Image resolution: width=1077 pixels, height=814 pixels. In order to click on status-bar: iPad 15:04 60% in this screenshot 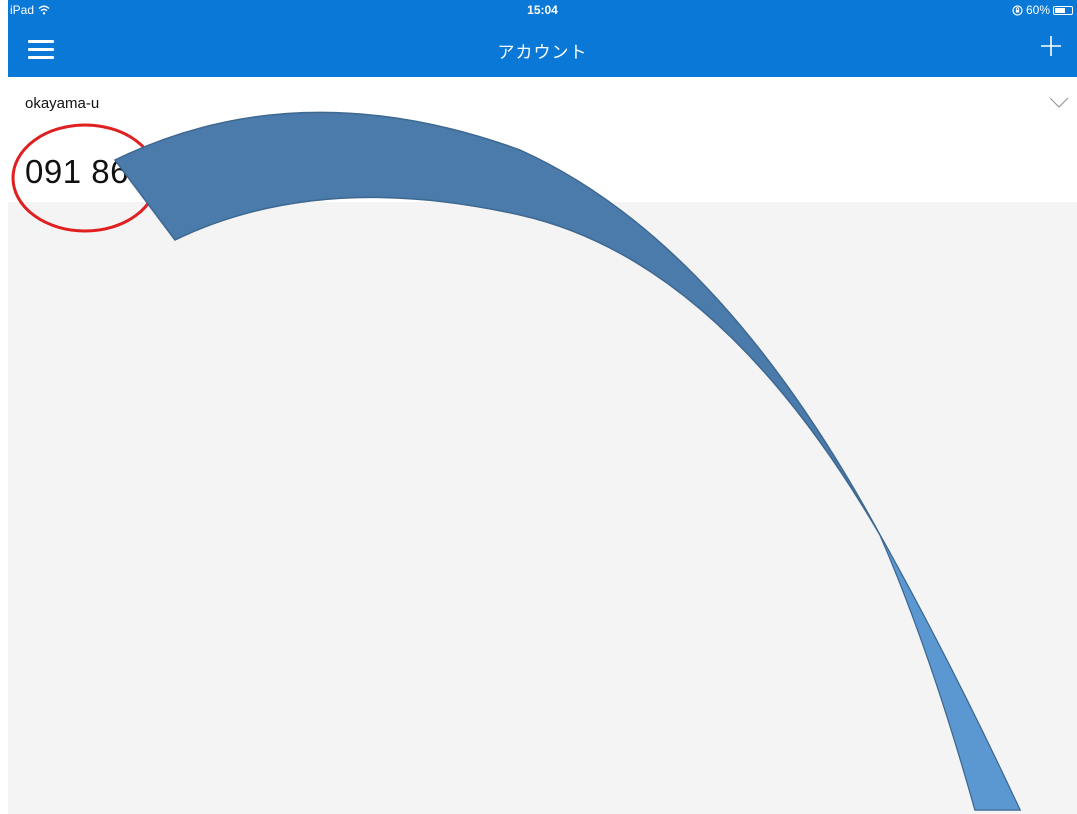, I will do `click(542, 10)`.